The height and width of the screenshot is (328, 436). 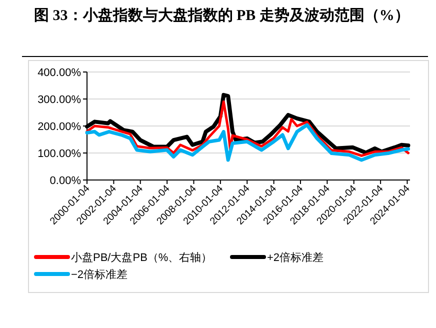 I want to click on legend-label: −2倍标准差, so click(x=99, y=274).